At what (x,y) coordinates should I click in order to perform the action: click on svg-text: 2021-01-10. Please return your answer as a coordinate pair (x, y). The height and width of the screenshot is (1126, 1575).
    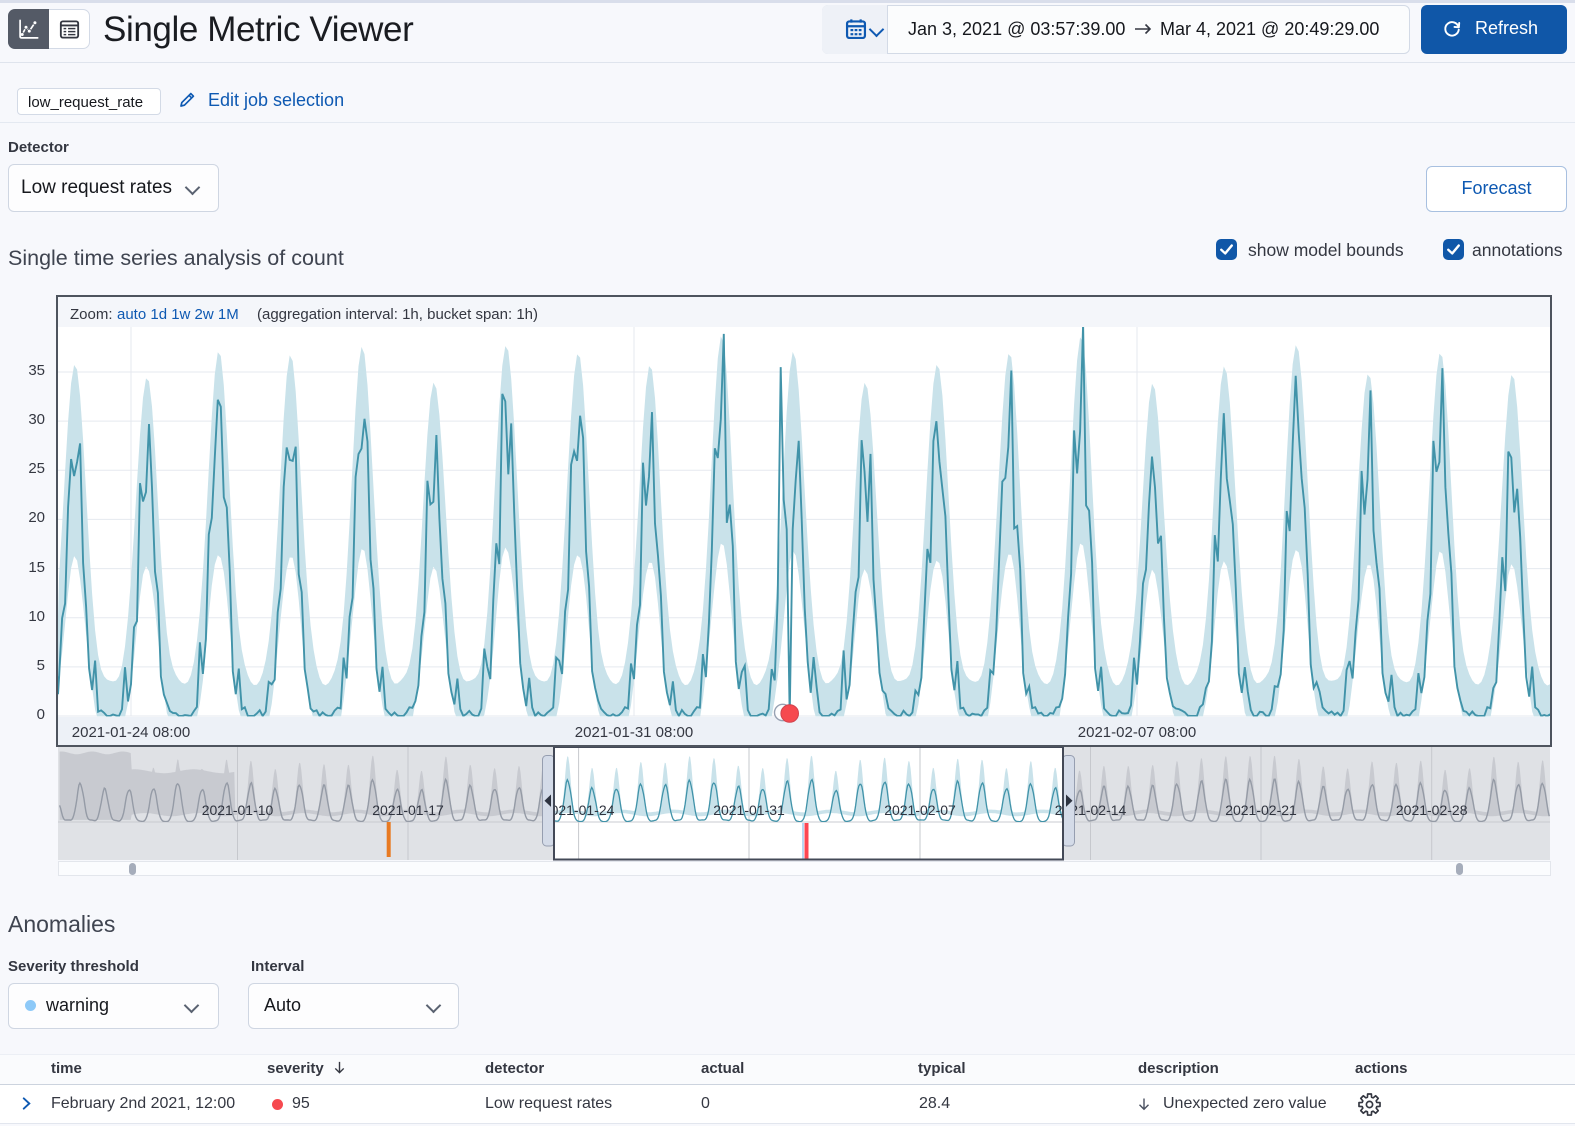
    Looking at the image, I should click on (238, 810).